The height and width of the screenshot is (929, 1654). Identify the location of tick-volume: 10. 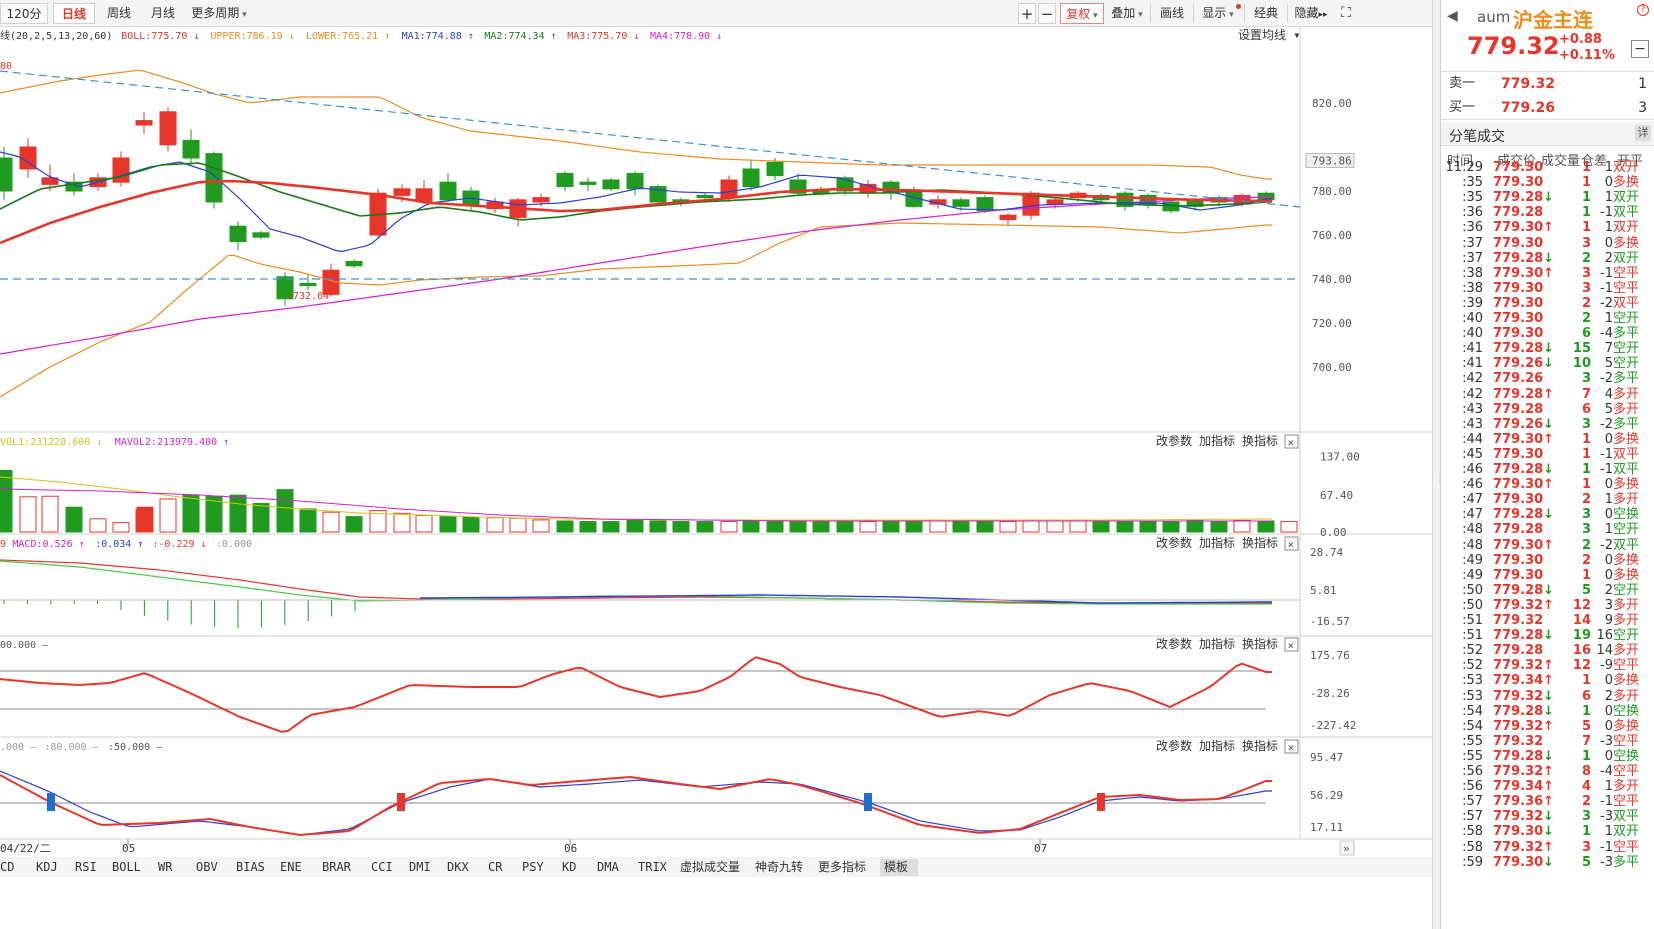
(1581, 364).